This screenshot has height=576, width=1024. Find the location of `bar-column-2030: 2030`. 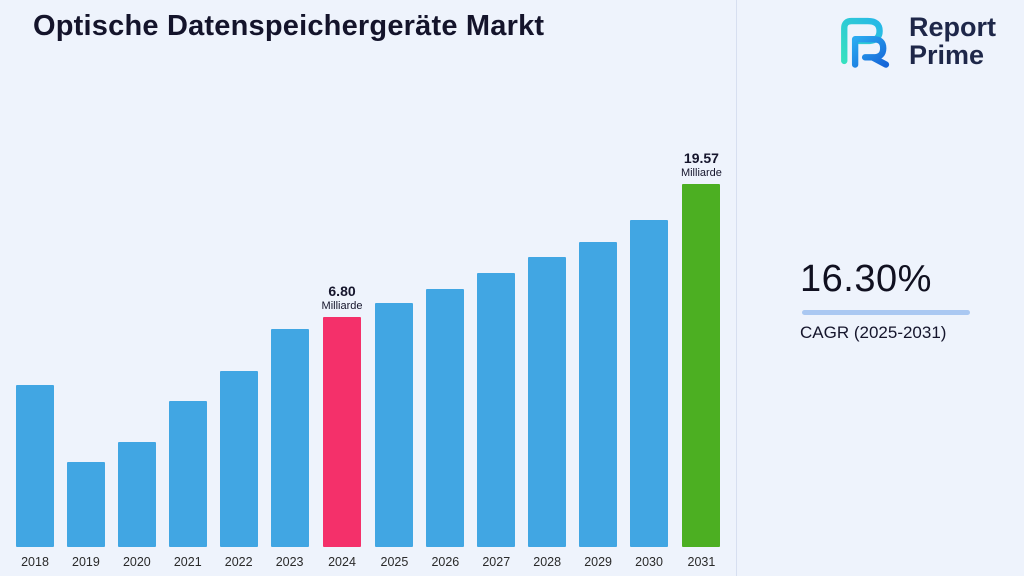

bar-column-2030: 2030 is located at coordinates (649, 345).